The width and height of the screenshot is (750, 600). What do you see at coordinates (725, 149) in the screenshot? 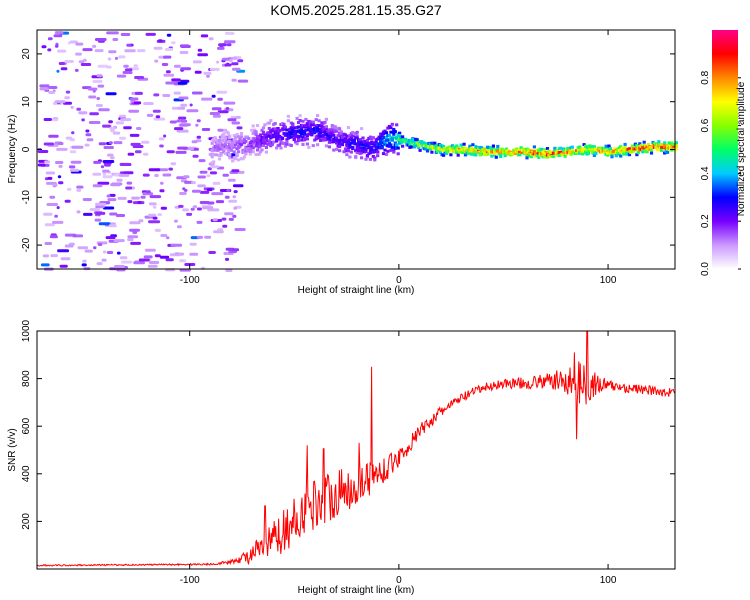
I see `colorbar-gradient` at bounding box center [725, 149].